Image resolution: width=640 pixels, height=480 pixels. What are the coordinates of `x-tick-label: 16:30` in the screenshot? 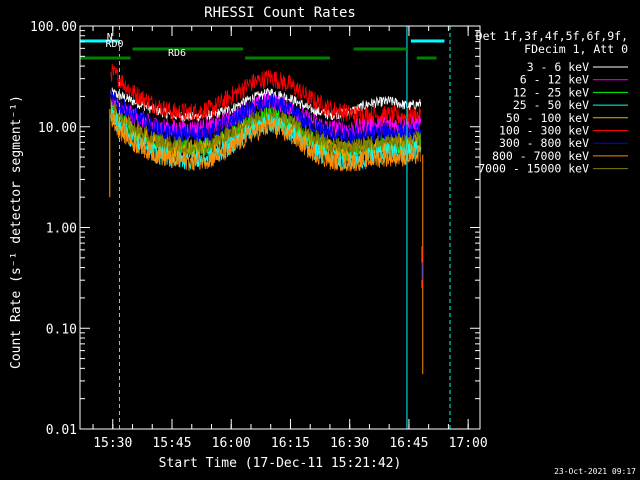 It's located at (349, 443).